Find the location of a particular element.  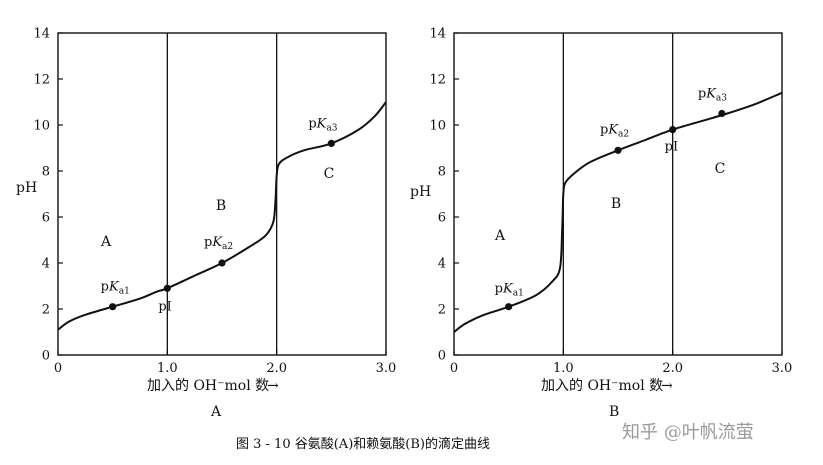

panel-label: B is located at coordinates (614, 412).